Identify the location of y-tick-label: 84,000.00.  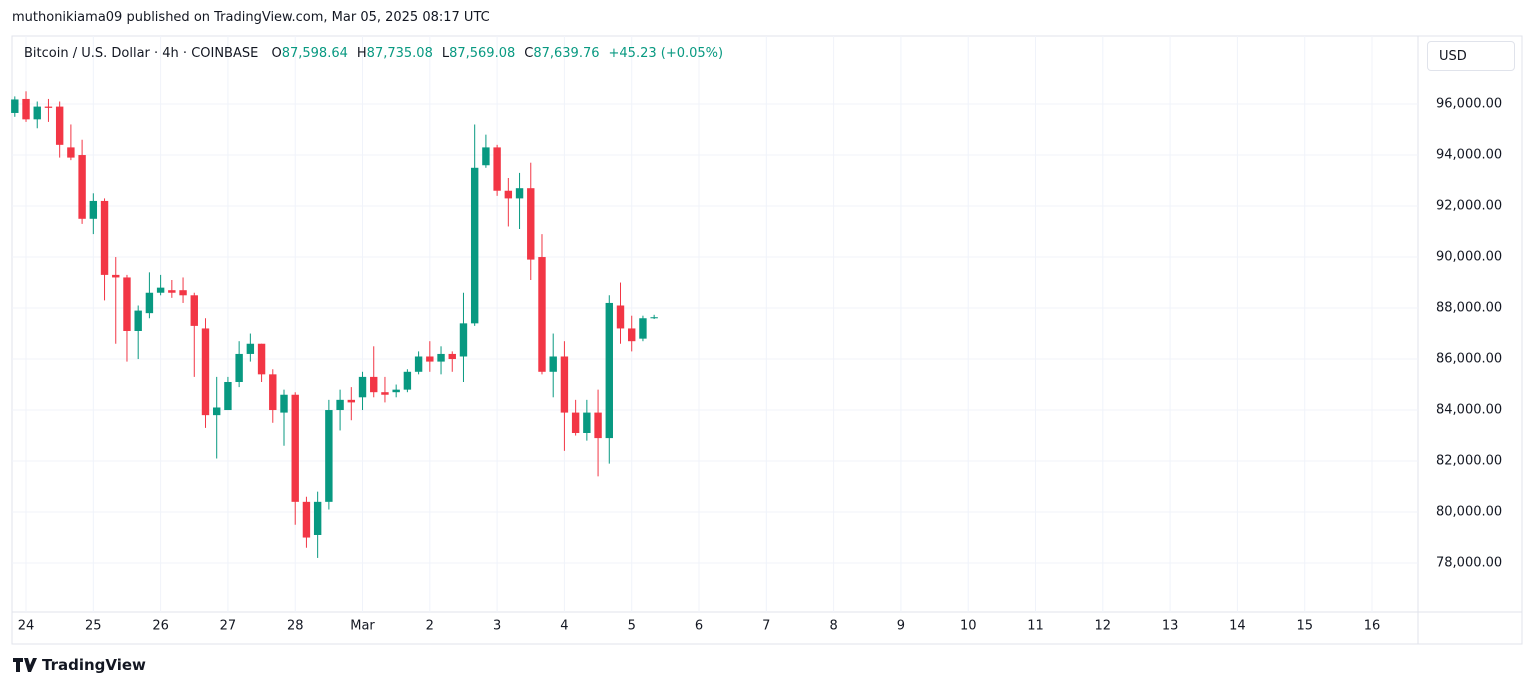
(1469, 410).